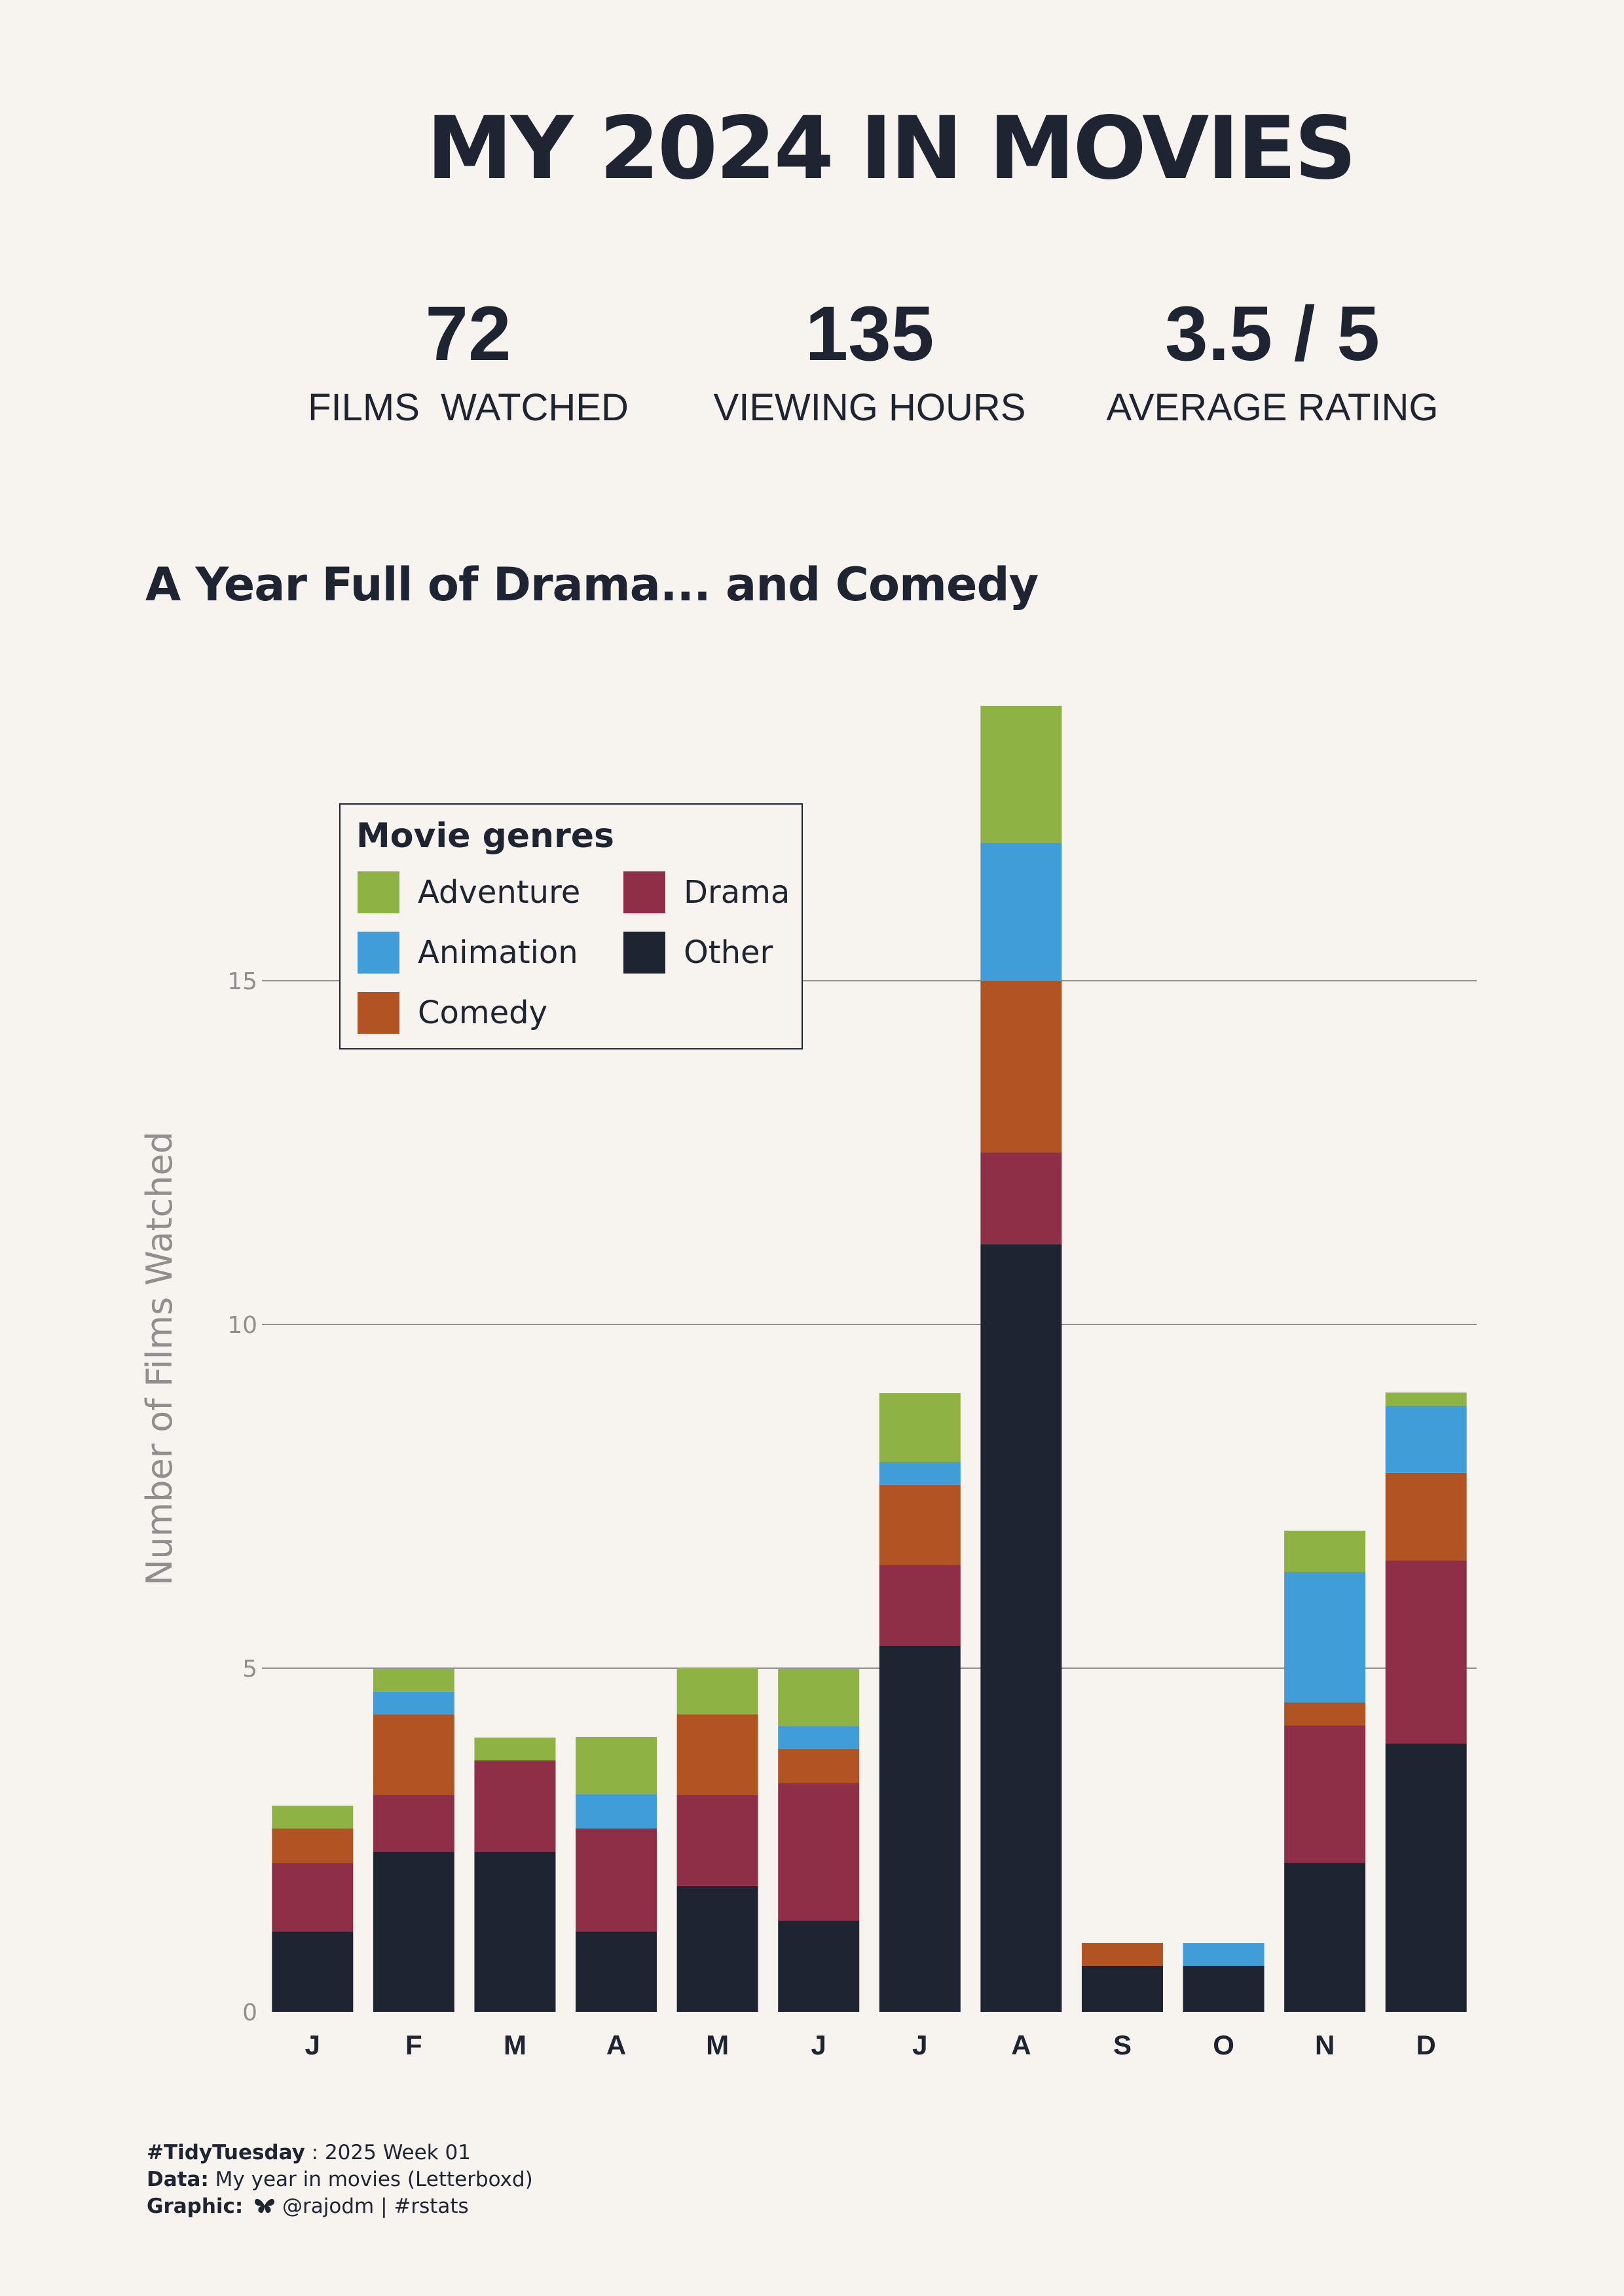 This screenshot has width=1624, height=2296. I want to click on stat-films-watched: 72 FILMS WATCHED, so click(468, 359).